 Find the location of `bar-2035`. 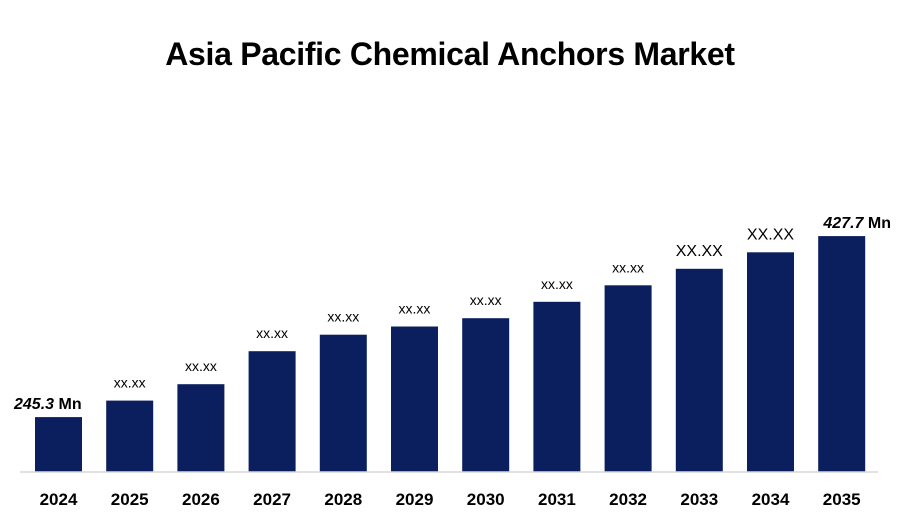

bar-2035 is located at coordinates (842, 354).